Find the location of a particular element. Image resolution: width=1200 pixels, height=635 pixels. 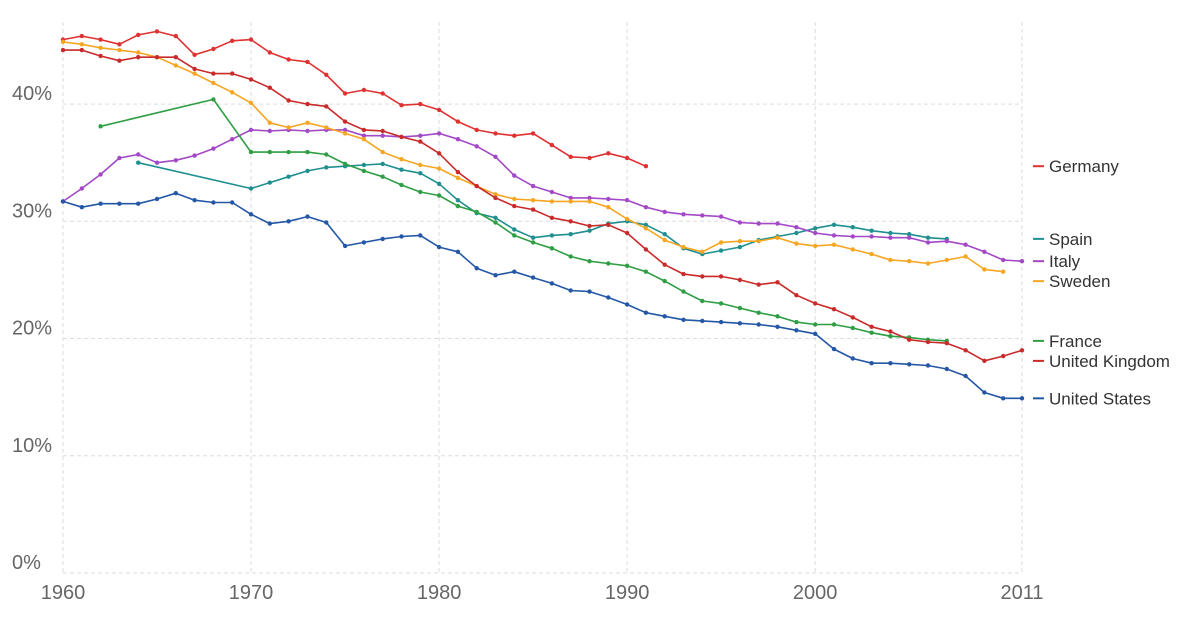

y-tick-label: 10% is located at coordinates (32, 446).